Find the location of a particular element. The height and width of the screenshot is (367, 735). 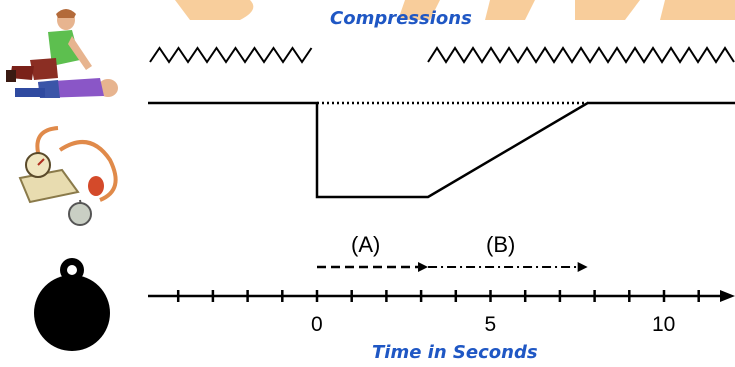

compression-wave-before is located at coordinates (231, 55).